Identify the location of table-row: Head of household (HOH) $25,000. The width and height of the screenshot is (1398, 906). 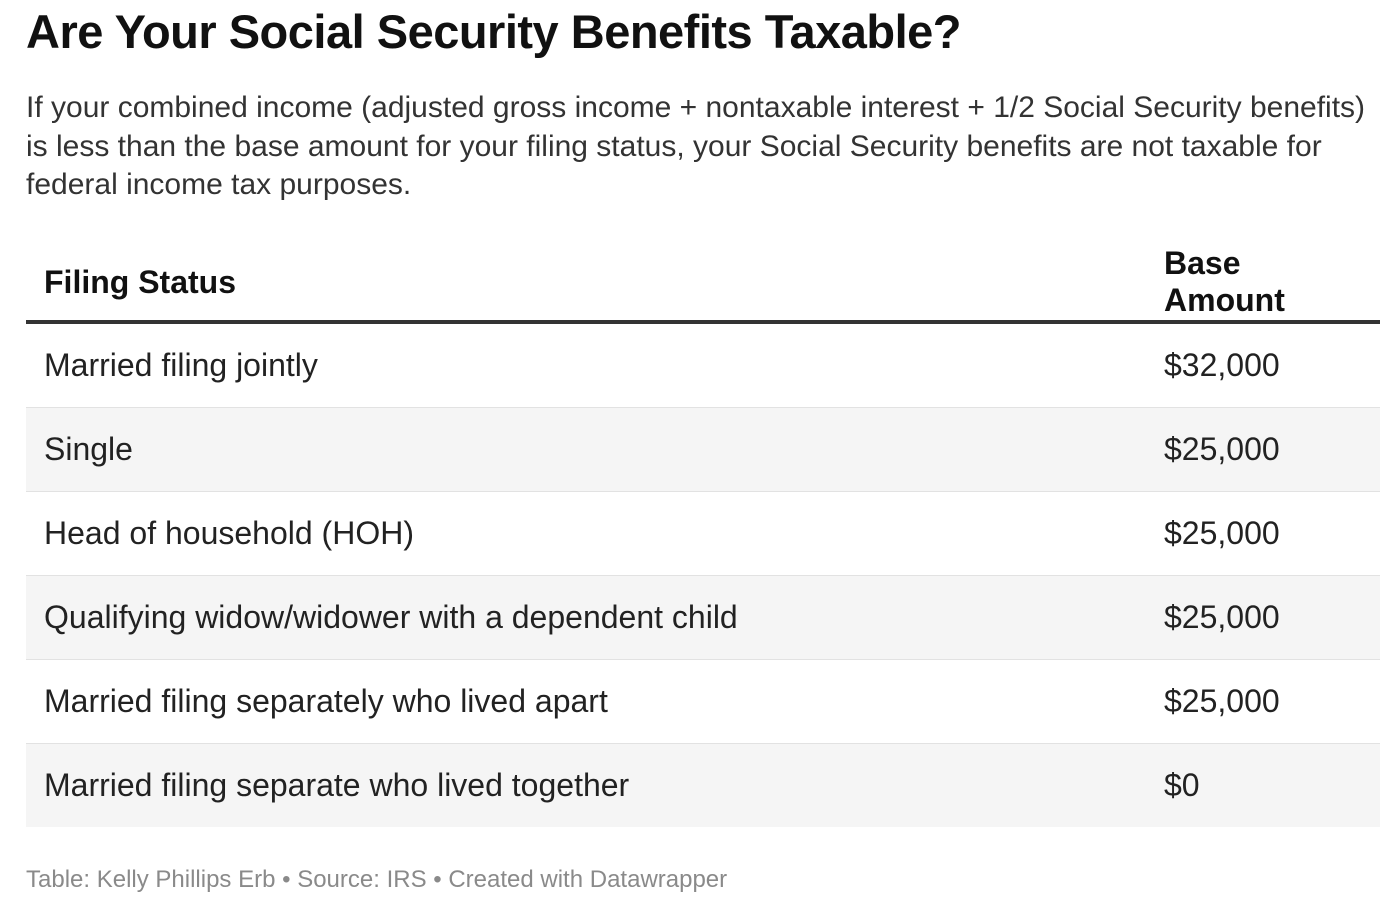
(703, 533).